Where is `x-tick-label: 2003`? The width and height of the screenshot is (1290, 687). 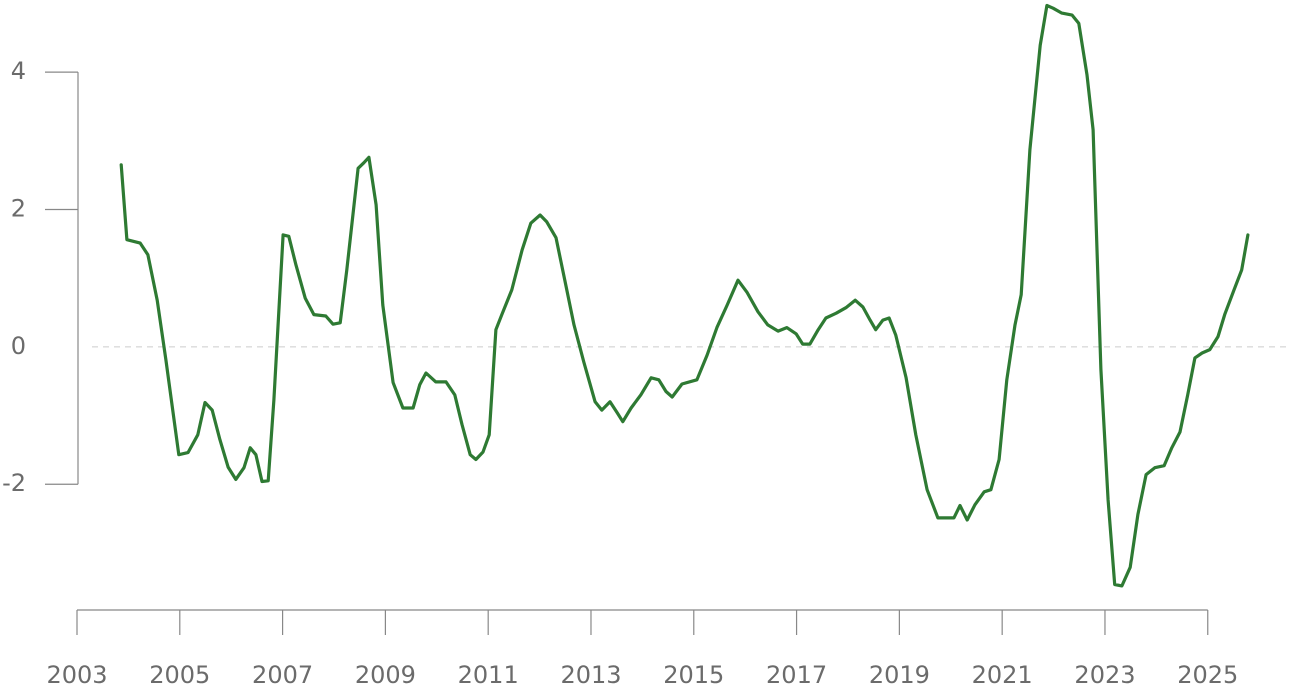
x-tick-label: 2003 is located at coordinates (76, 674).